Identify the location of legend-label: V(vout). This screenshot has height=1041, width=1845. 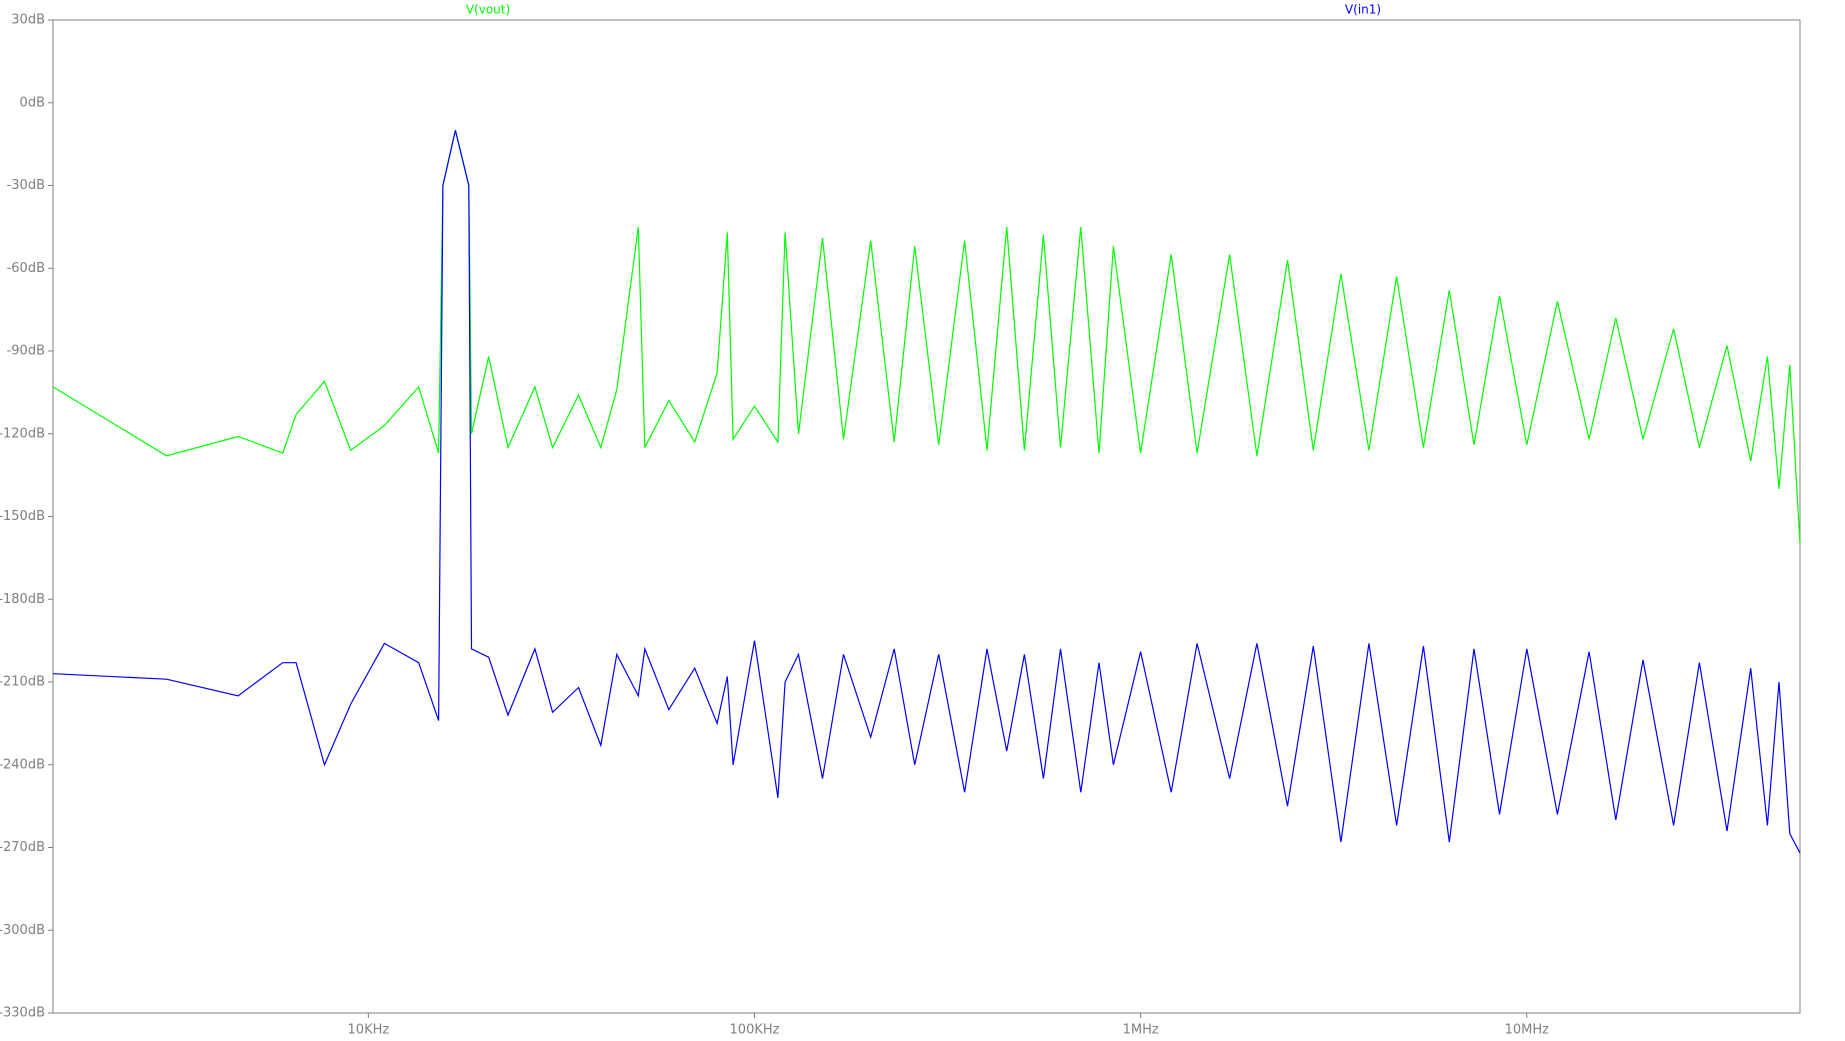
(488, 10).